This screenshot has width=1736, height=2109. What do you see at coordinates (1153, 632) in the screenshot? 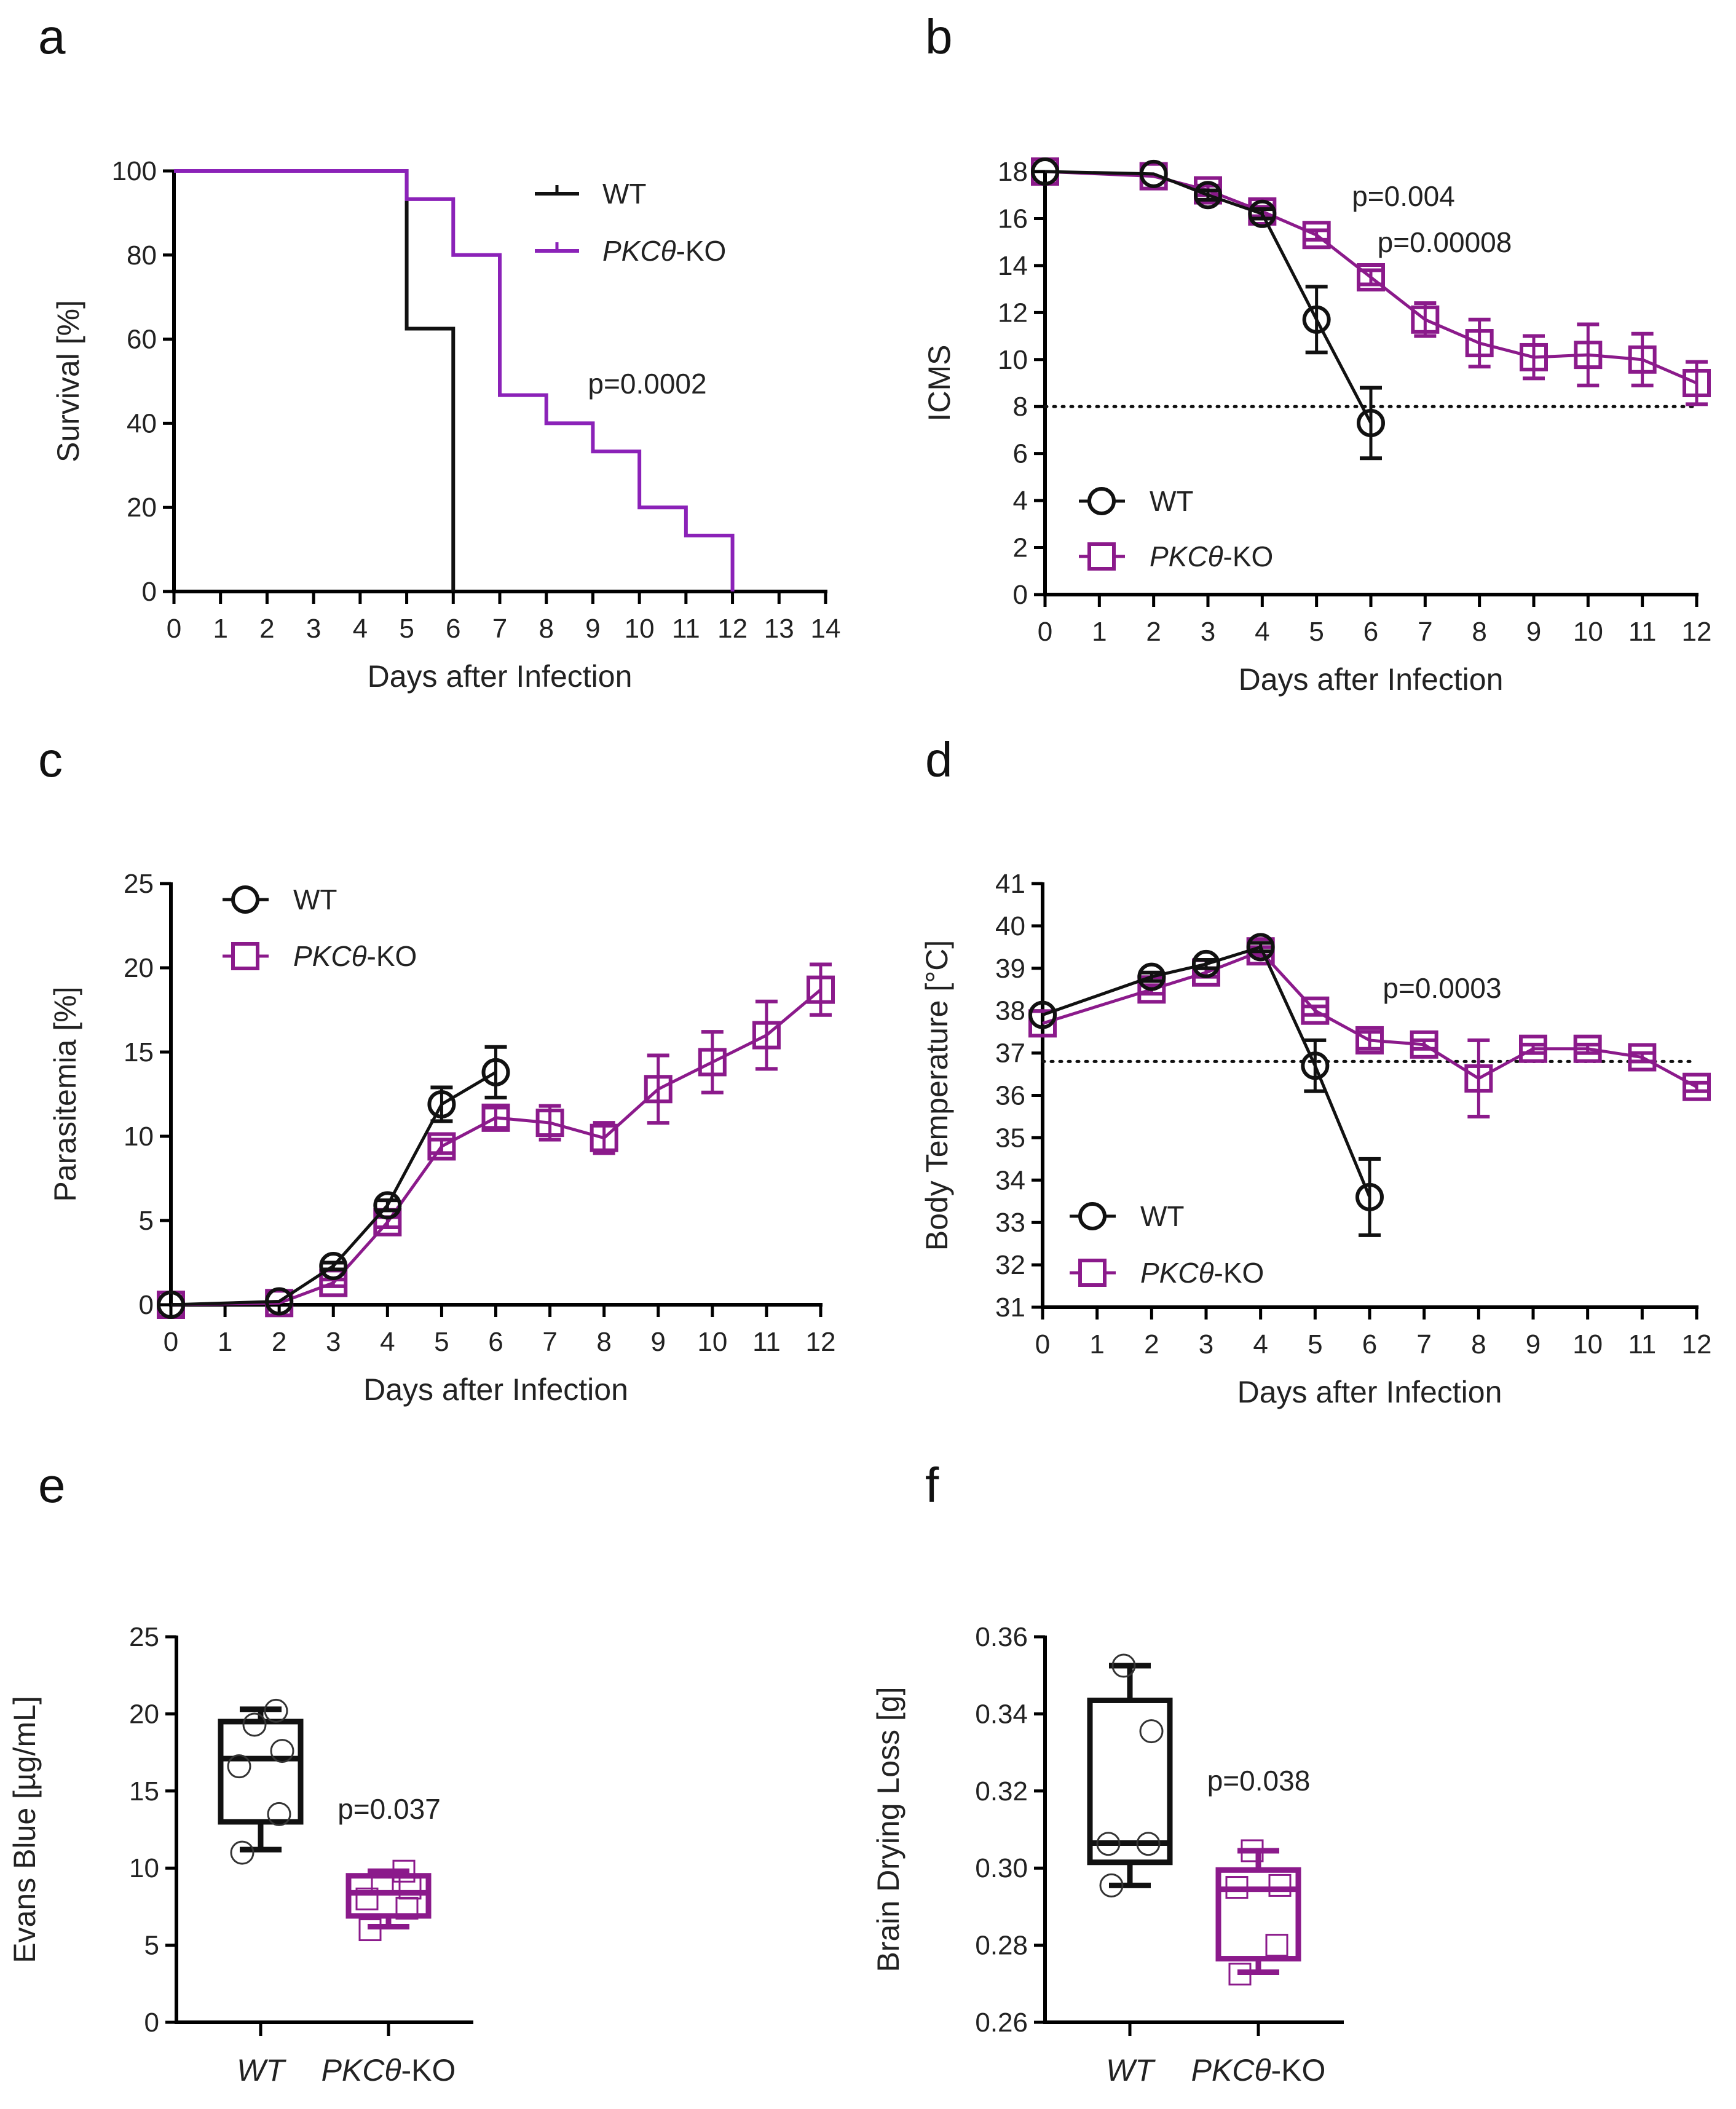
I see `x-tick-label: 2` at bounding box center [1153, 632].